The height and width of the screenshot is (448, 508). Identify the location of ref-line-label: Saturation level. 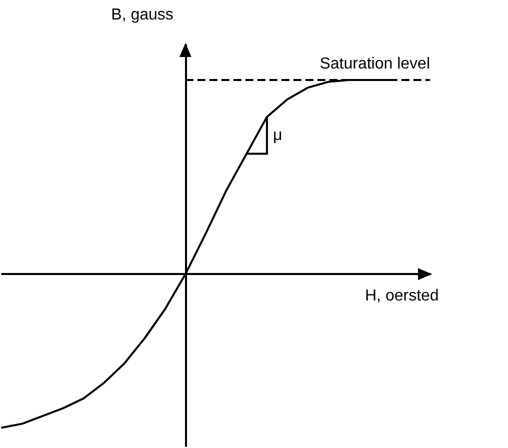
(375, 63).